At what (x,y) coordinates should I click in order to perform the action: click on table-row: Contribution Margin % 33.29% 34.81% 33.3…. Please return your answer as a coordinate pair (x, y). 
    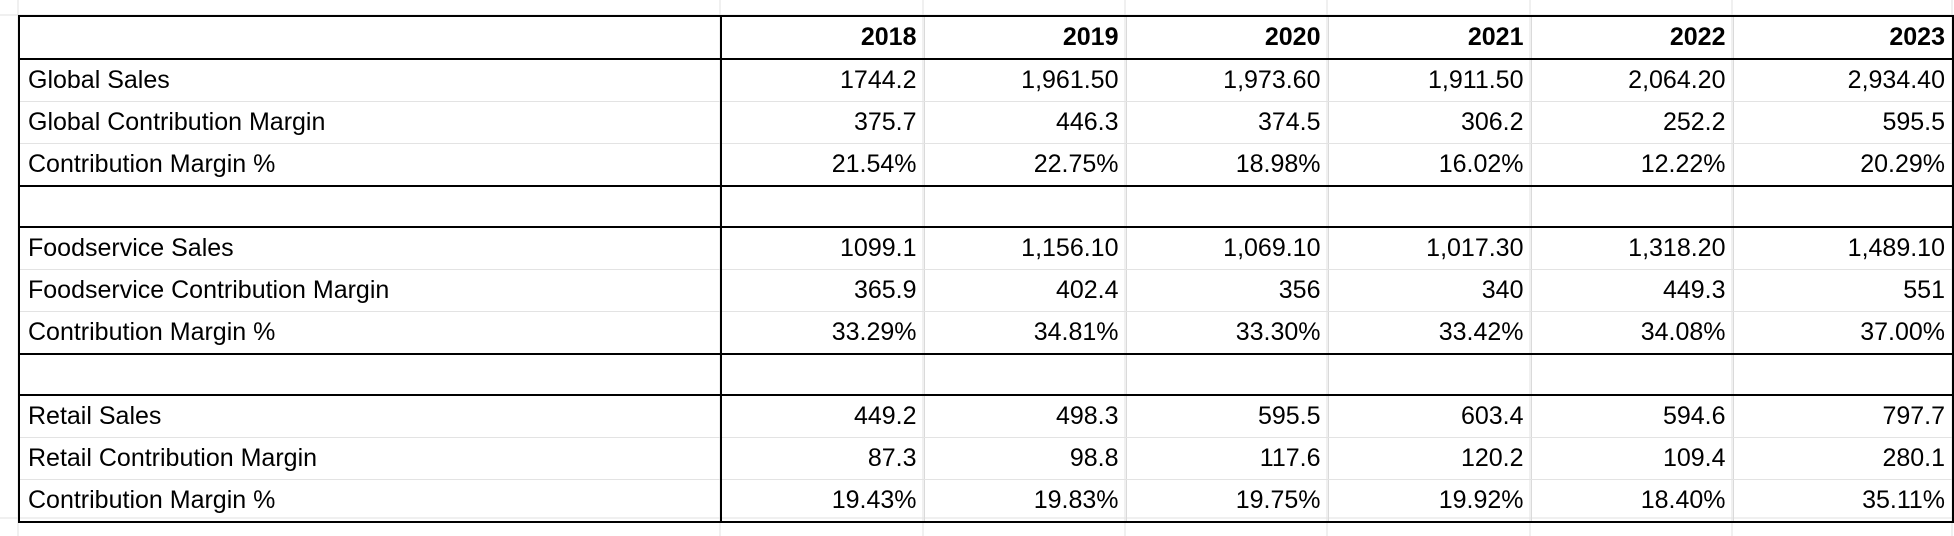
    Looking at the image, I should click on (986, 333).